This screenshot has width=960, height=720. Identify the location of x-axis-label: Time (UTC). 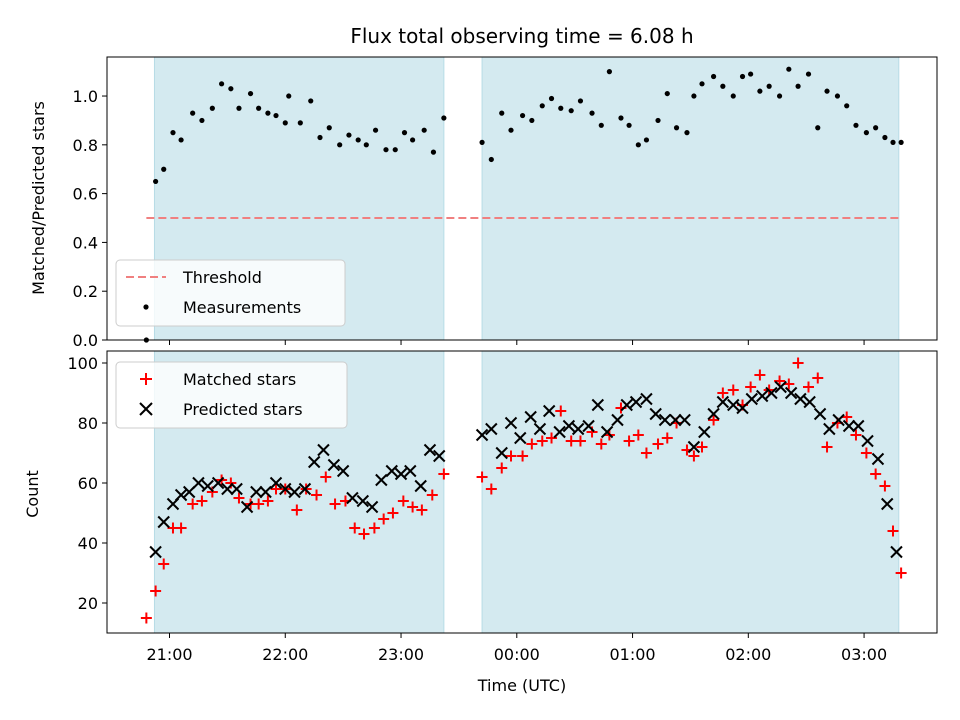
(521, 685).